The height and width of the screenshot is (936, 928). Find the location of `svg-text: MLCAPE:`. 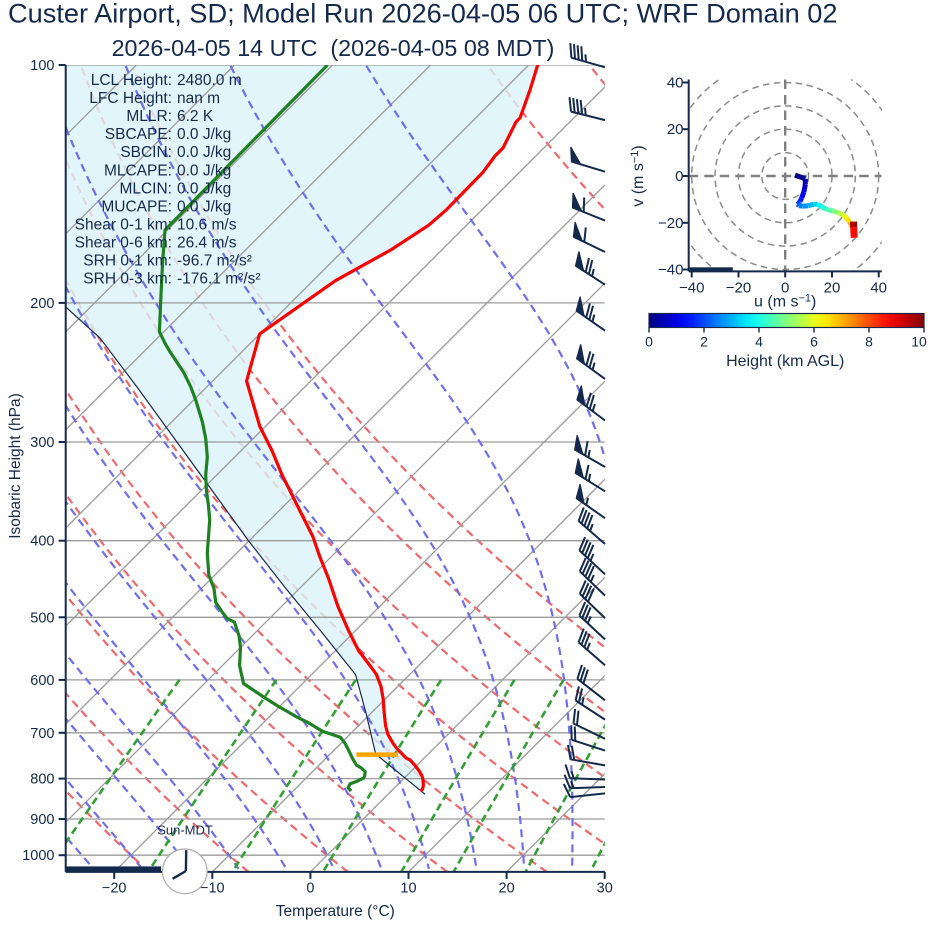

svg-text: MLCAPE: is located at coordinates (138, 170).